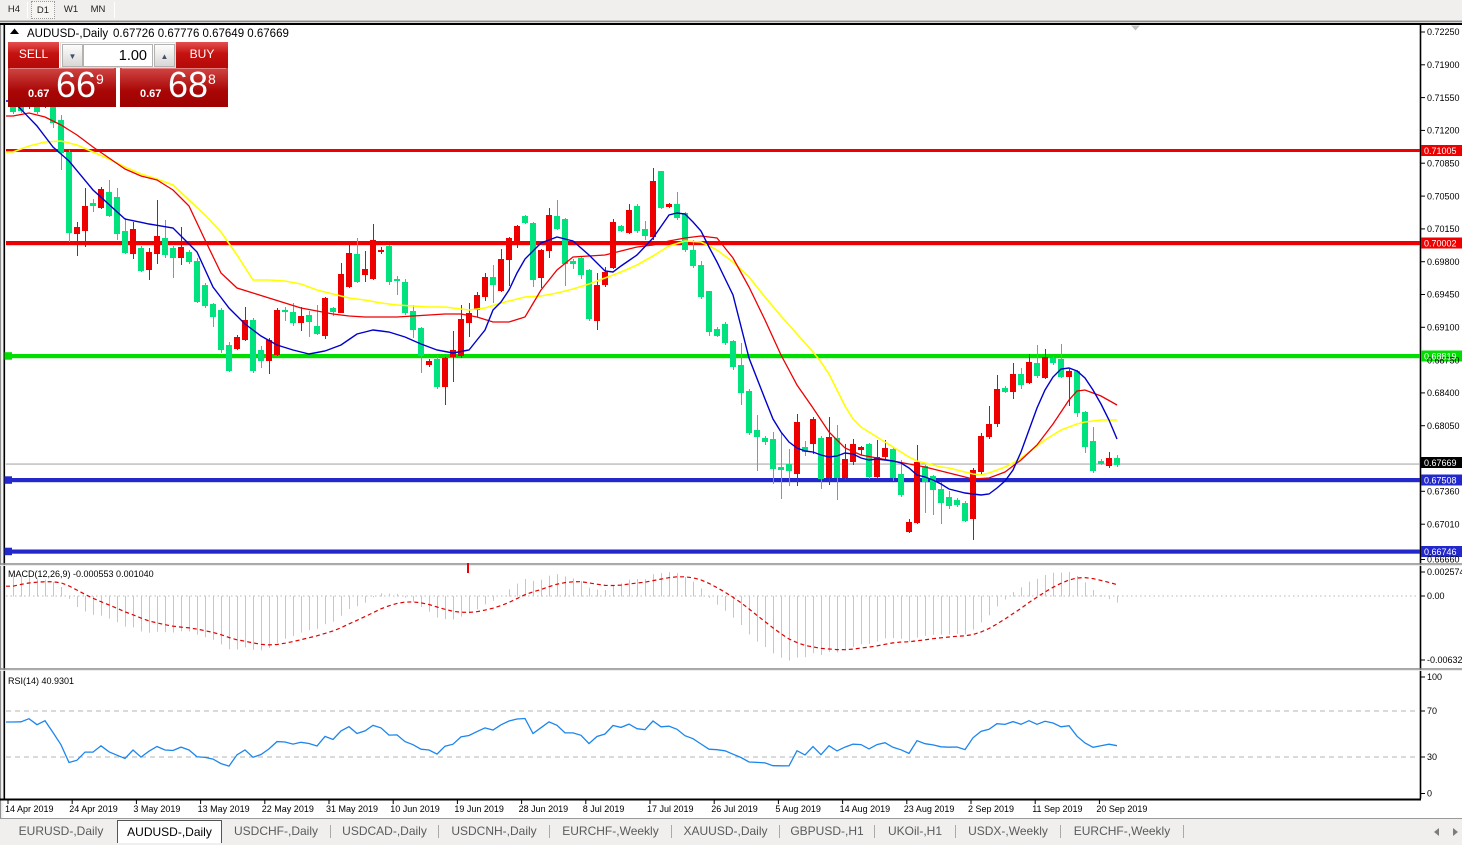 The height and width of the screenshot is (845, 1462). I want to click on svg-text: 0.67360, so click(1443, 492).